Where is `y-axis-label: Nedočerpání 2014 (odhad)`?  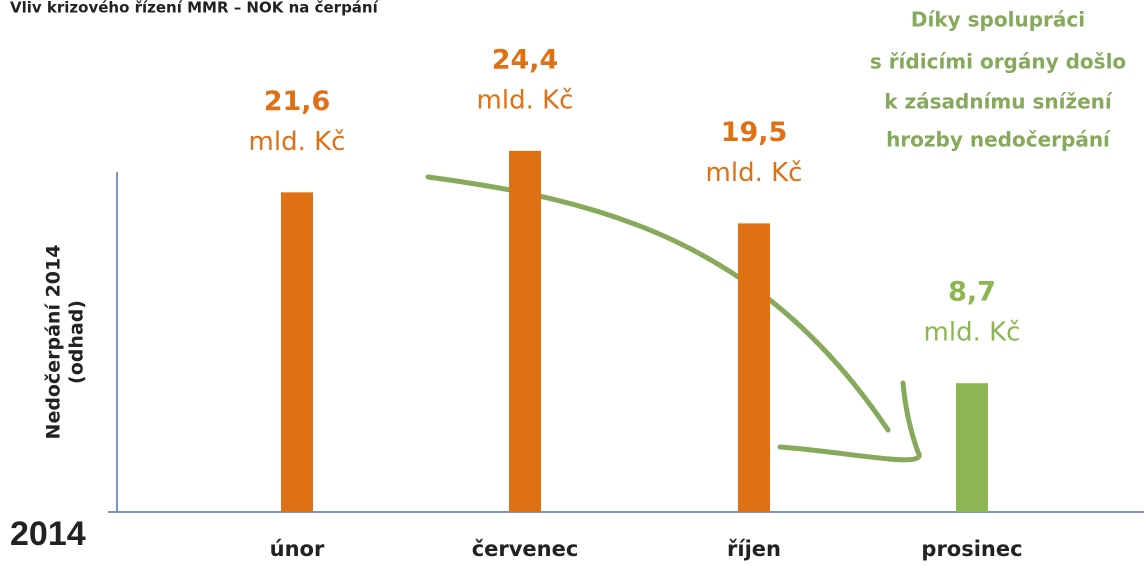
y-axis-label: Nedočerpání 2014 (odhad) is located at coordinates (65, 342).